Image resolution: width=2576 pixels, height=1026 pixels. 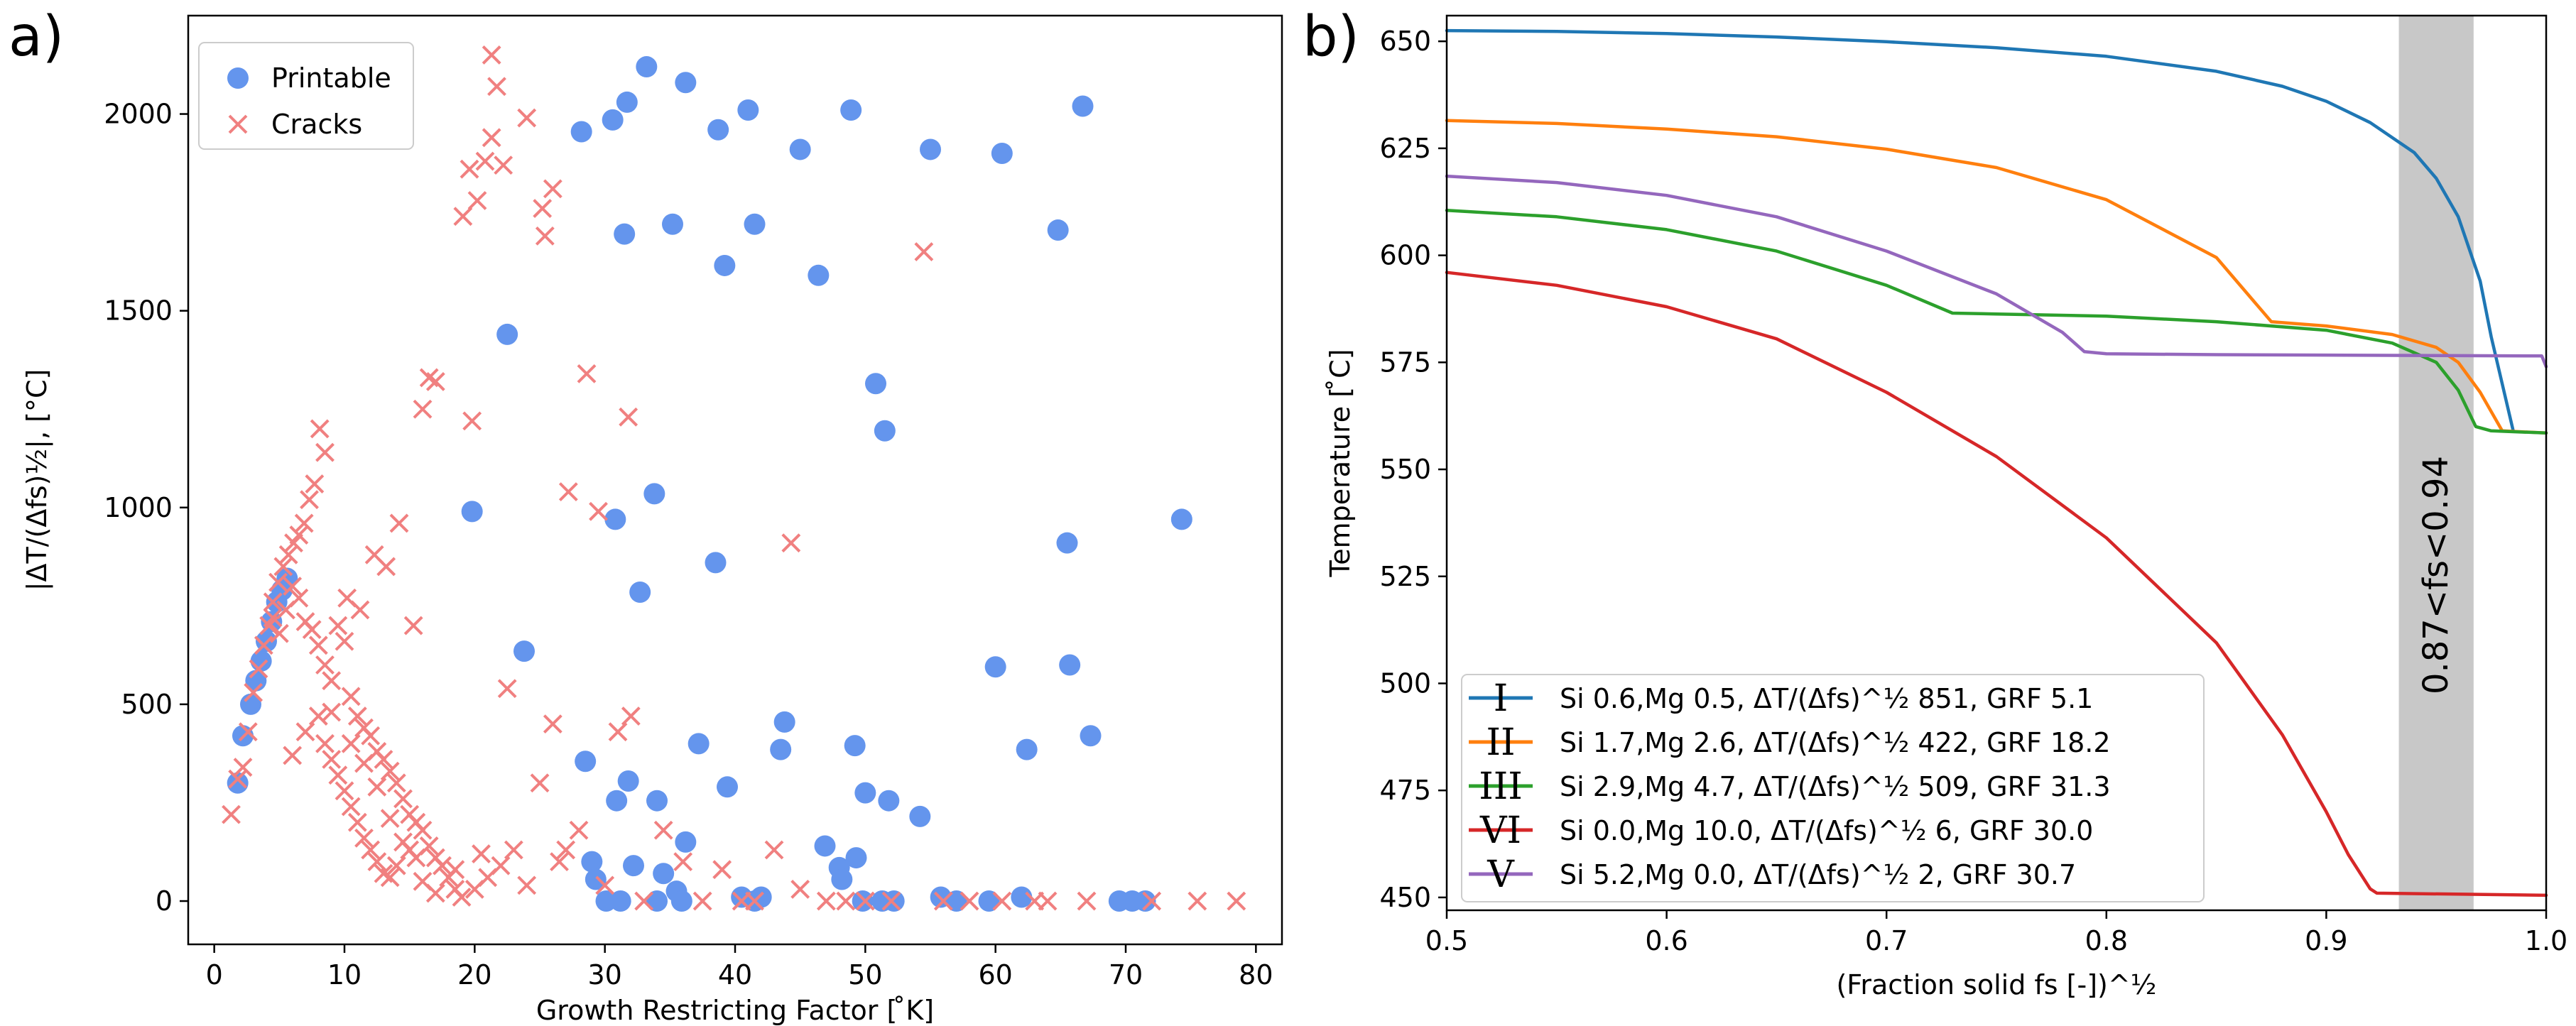 What do you see at coordinates (1997, 322) in the screenshot?
I see `series-line-iii` at bounding box center [1997, 322].